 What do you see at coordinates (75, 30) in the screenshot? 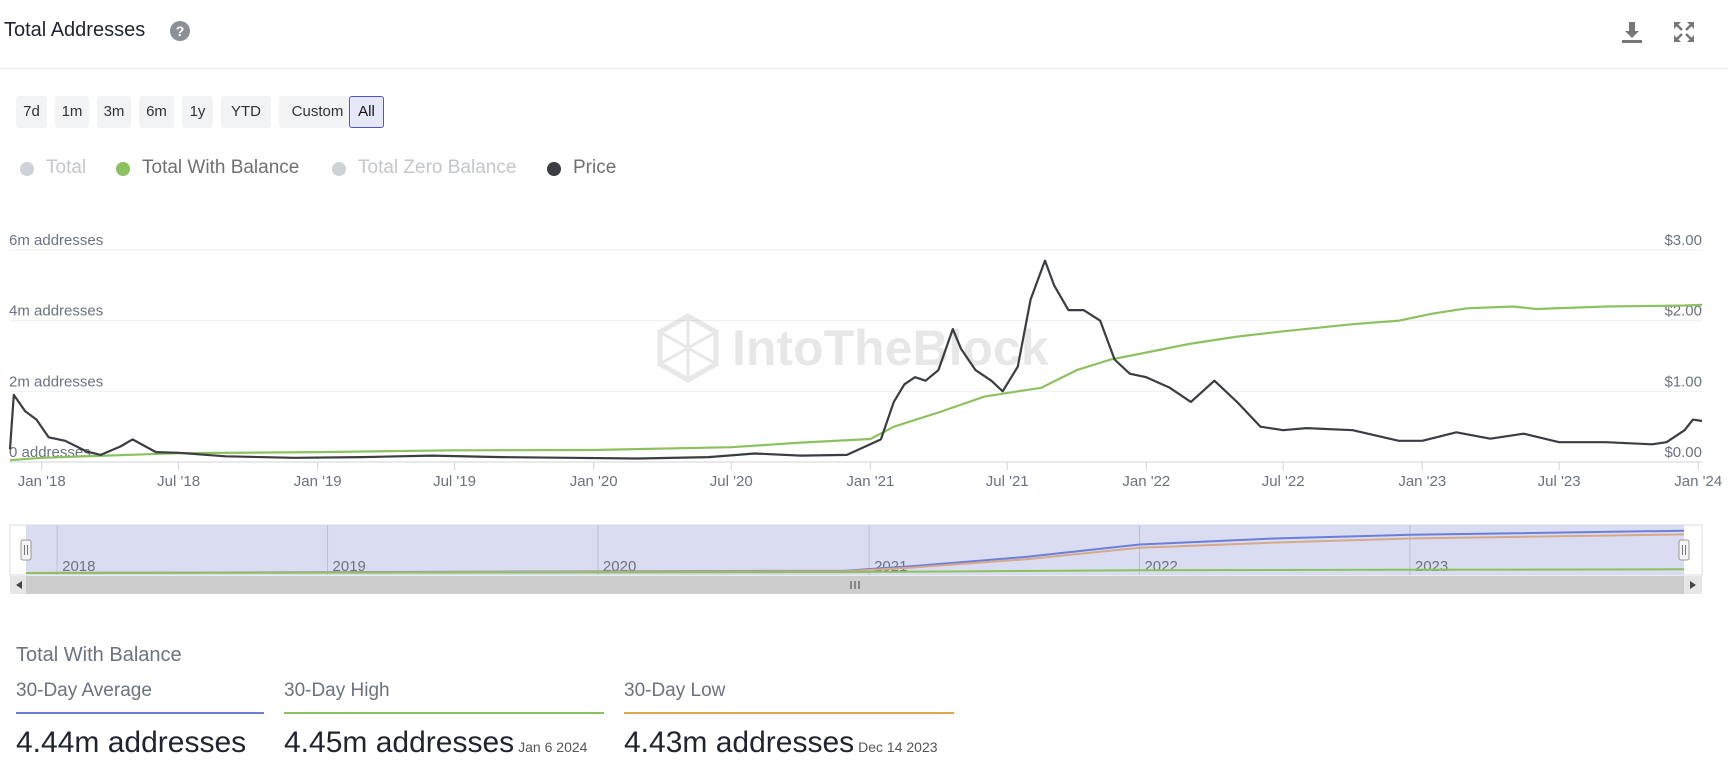
I see `chart-title: Total Addresses` at bounding box center [75, 30].